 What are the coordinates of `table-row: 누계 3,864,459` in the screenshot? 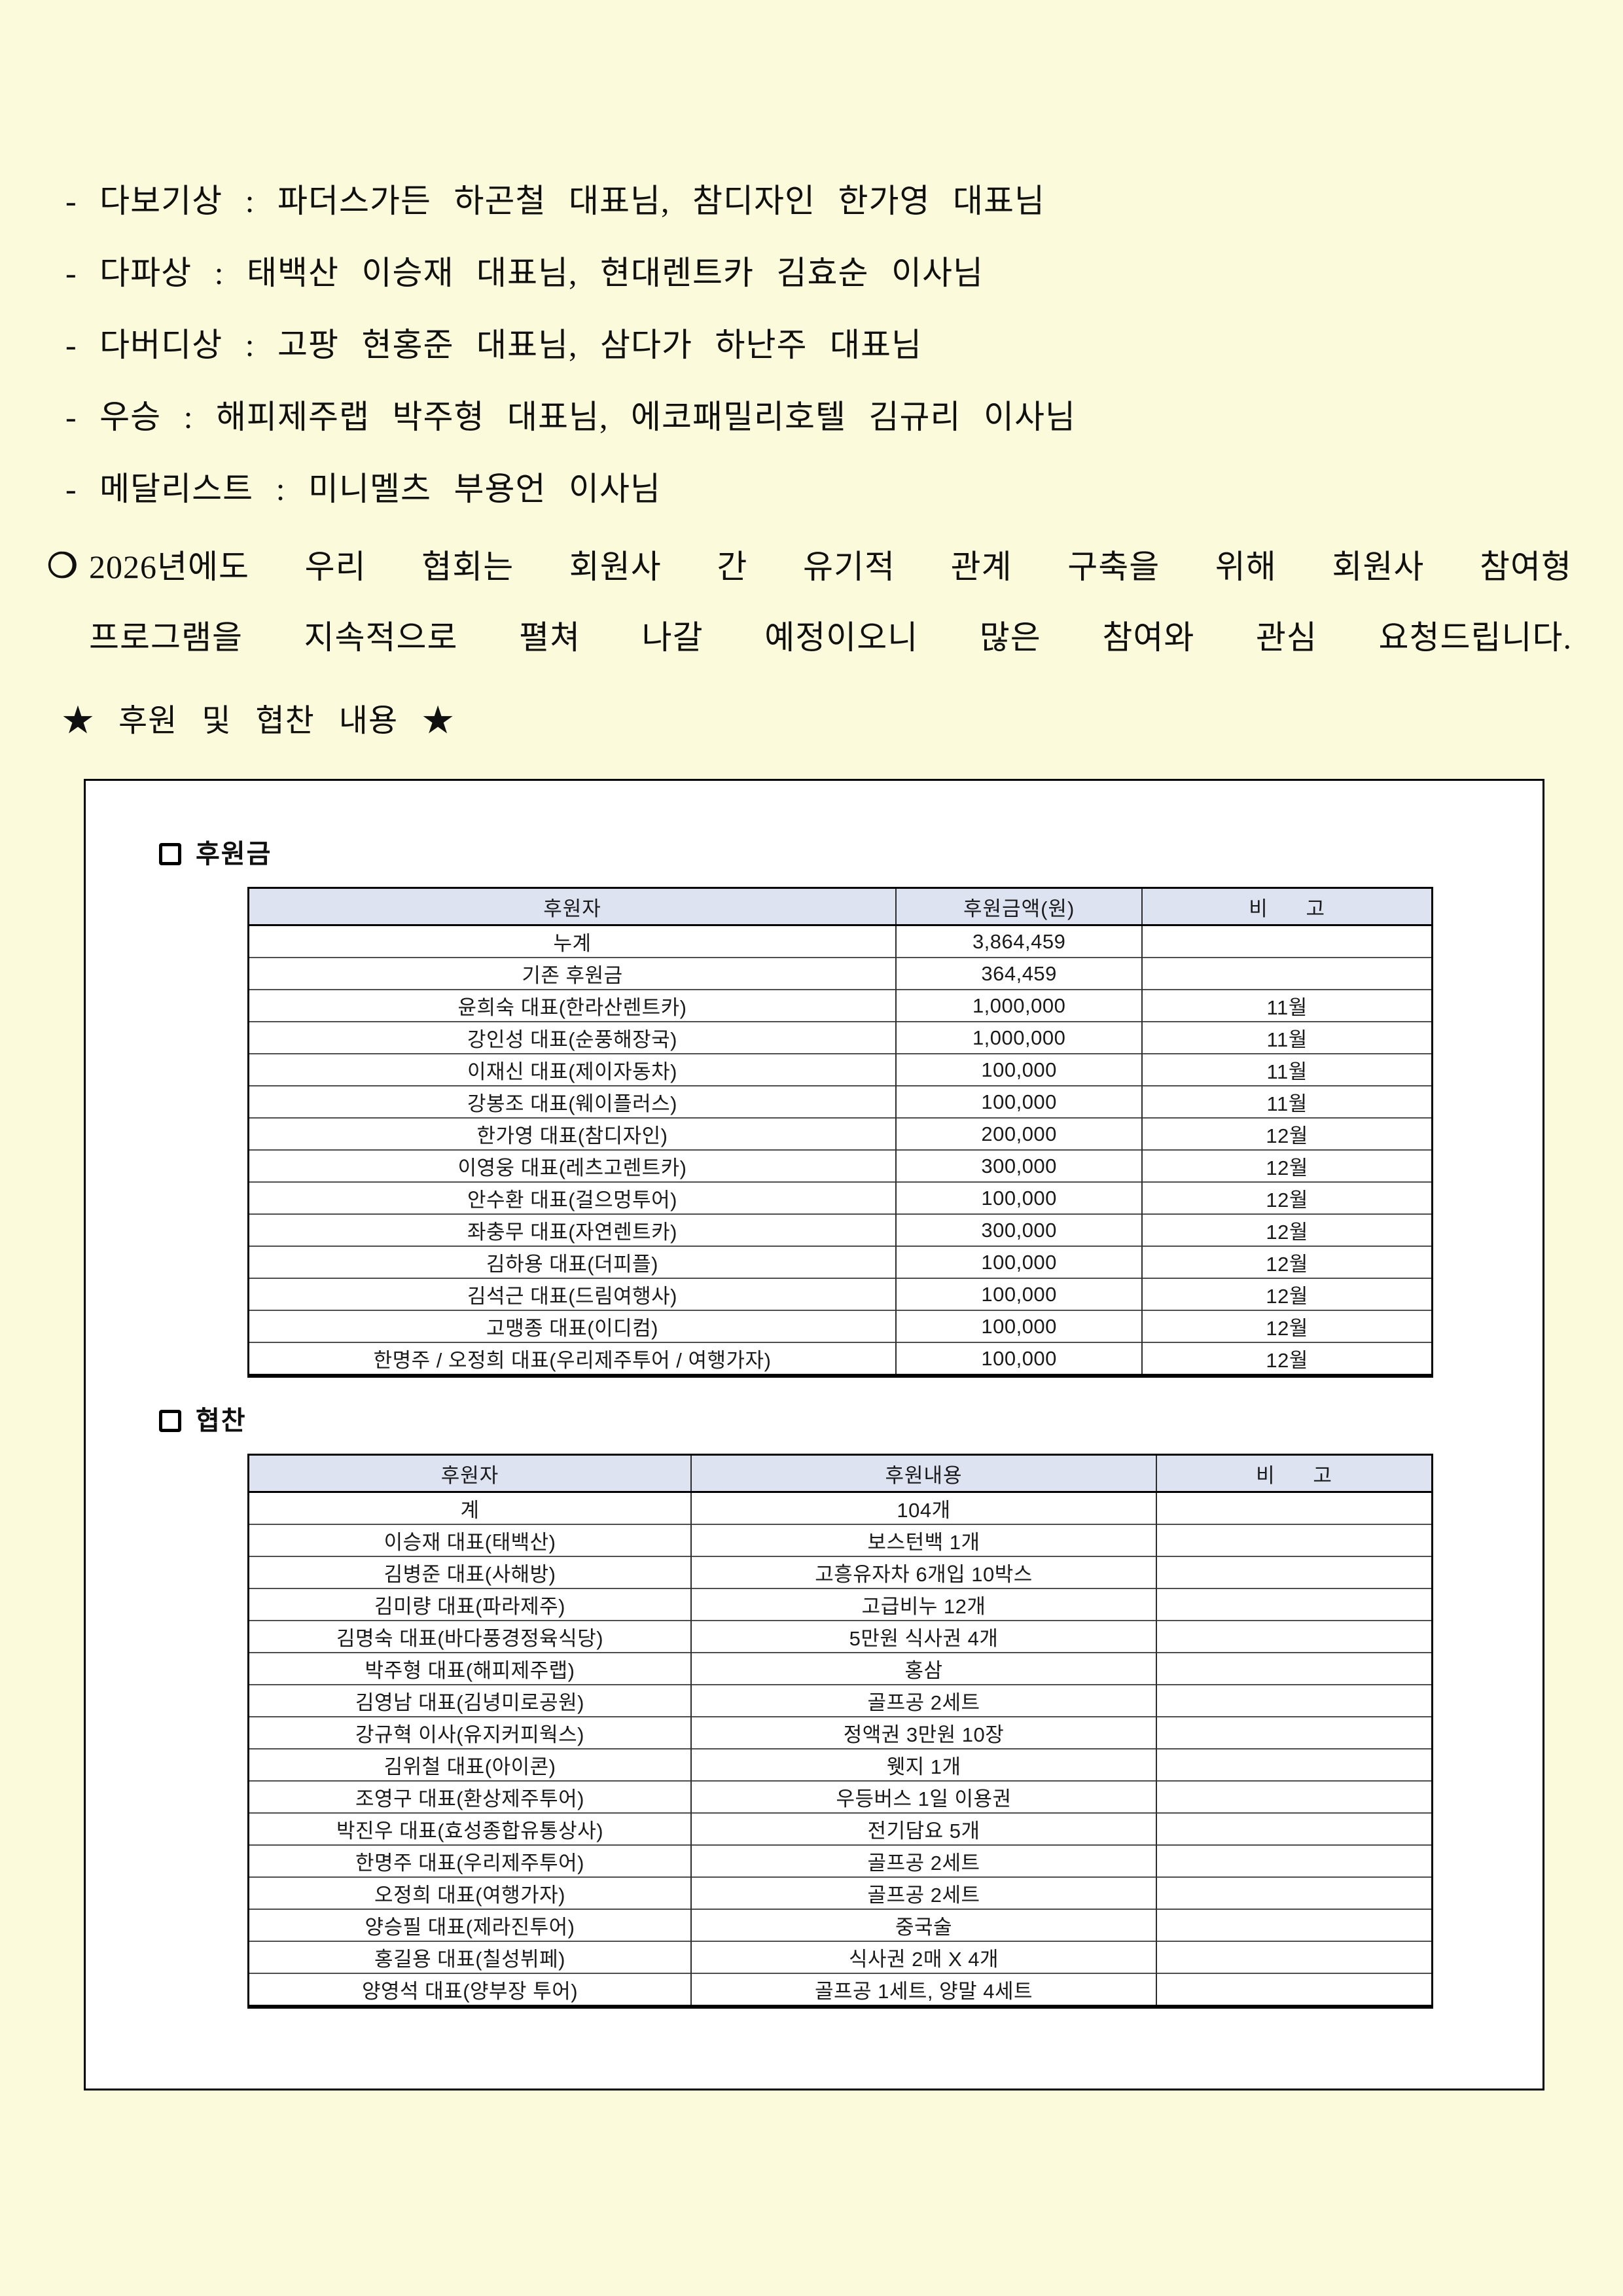 It's located at (840, 941).